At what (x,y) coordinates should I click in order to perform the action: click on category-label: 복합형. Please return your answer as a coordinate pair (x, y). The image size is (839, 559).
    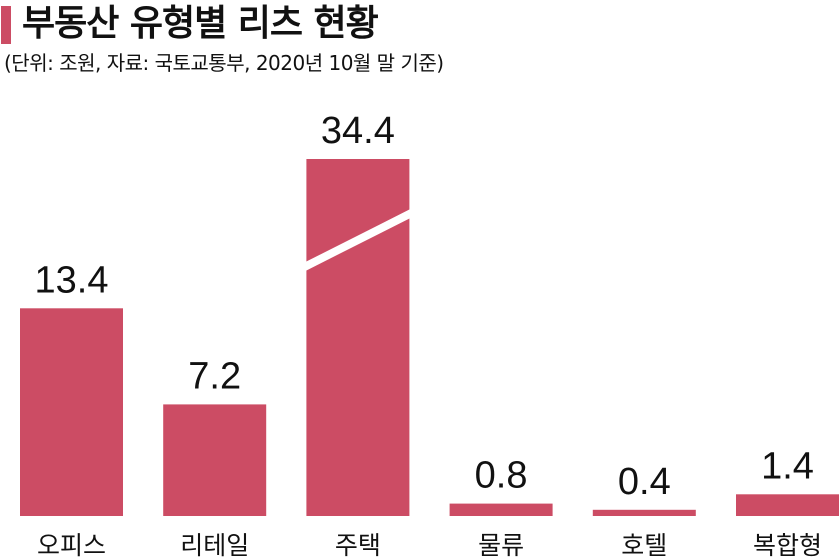
    Looking at the image, I should click on (787, 545).